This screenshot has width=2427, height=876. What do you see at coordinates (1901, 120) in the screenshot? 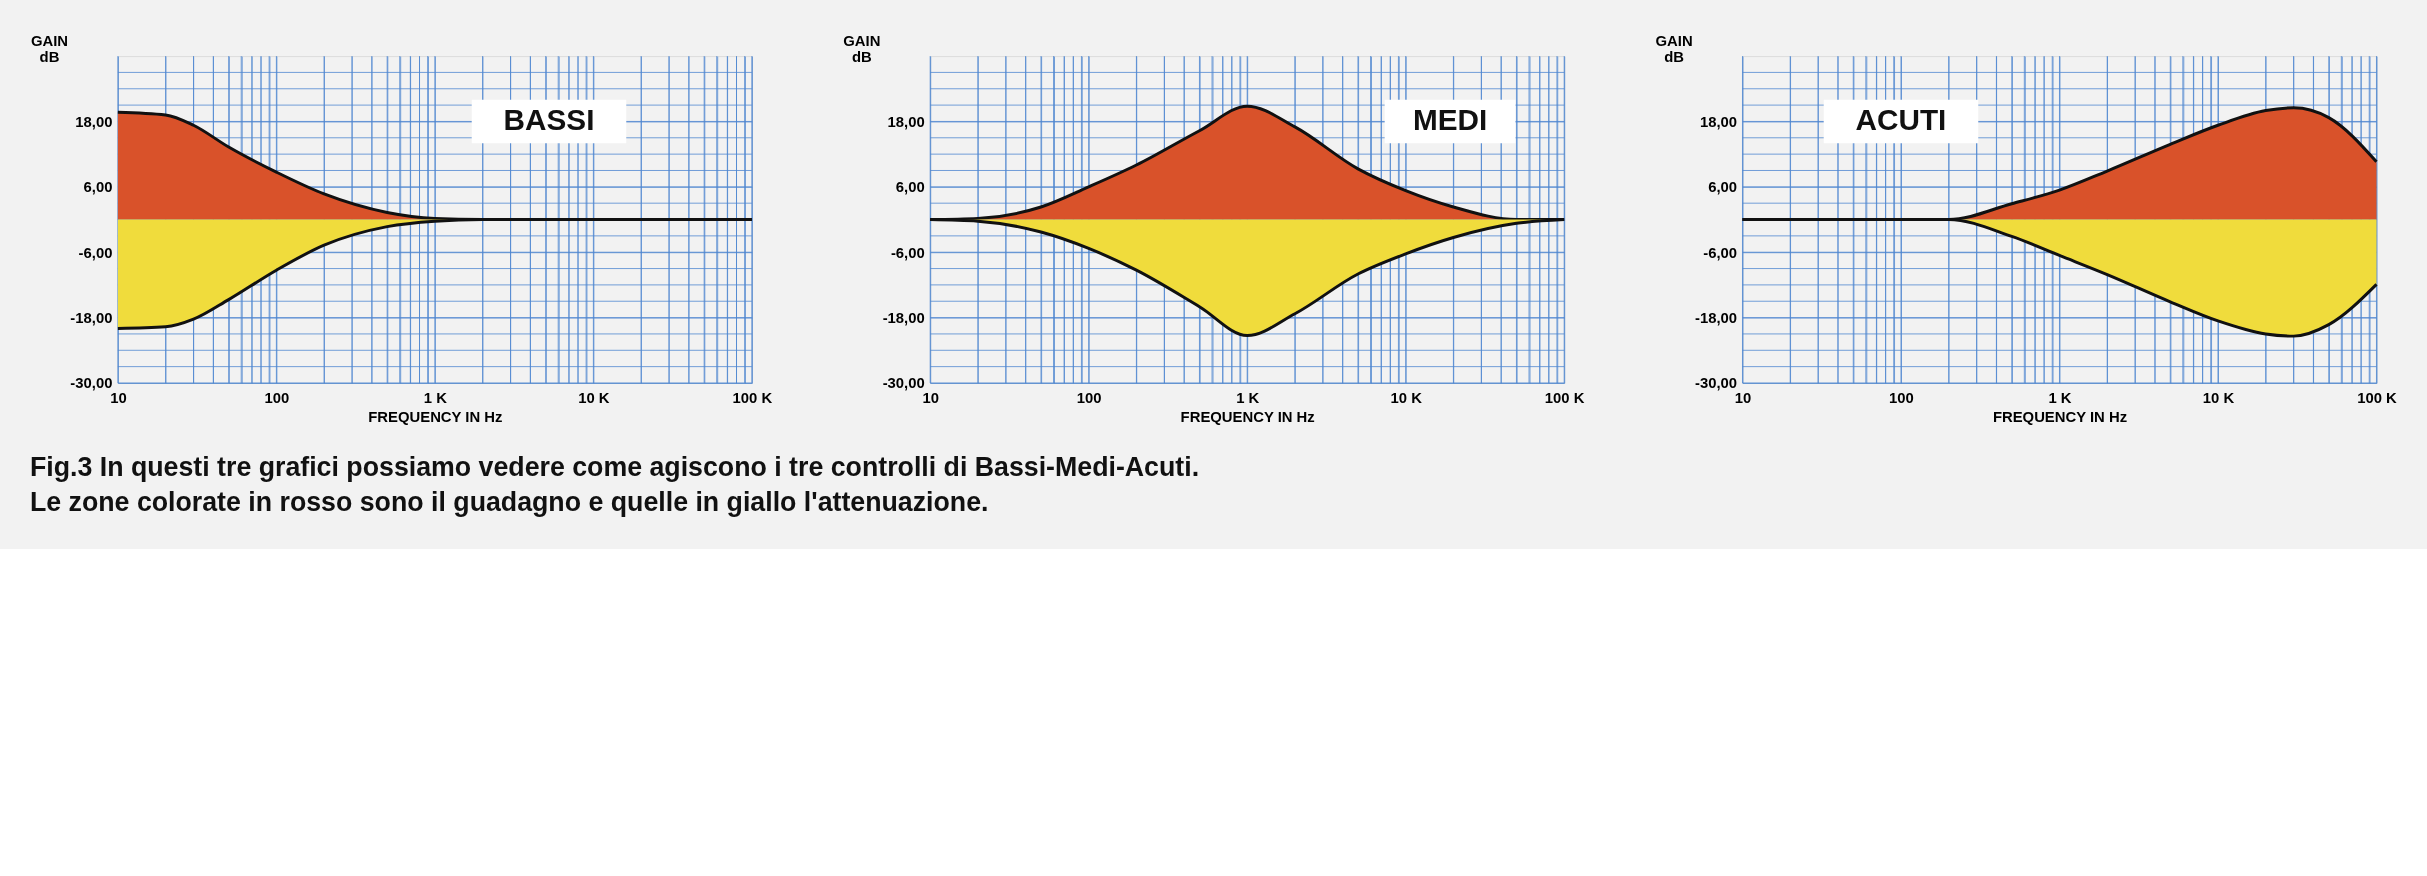
I see `text: ACUTI` at bounding box center [1901, 120].